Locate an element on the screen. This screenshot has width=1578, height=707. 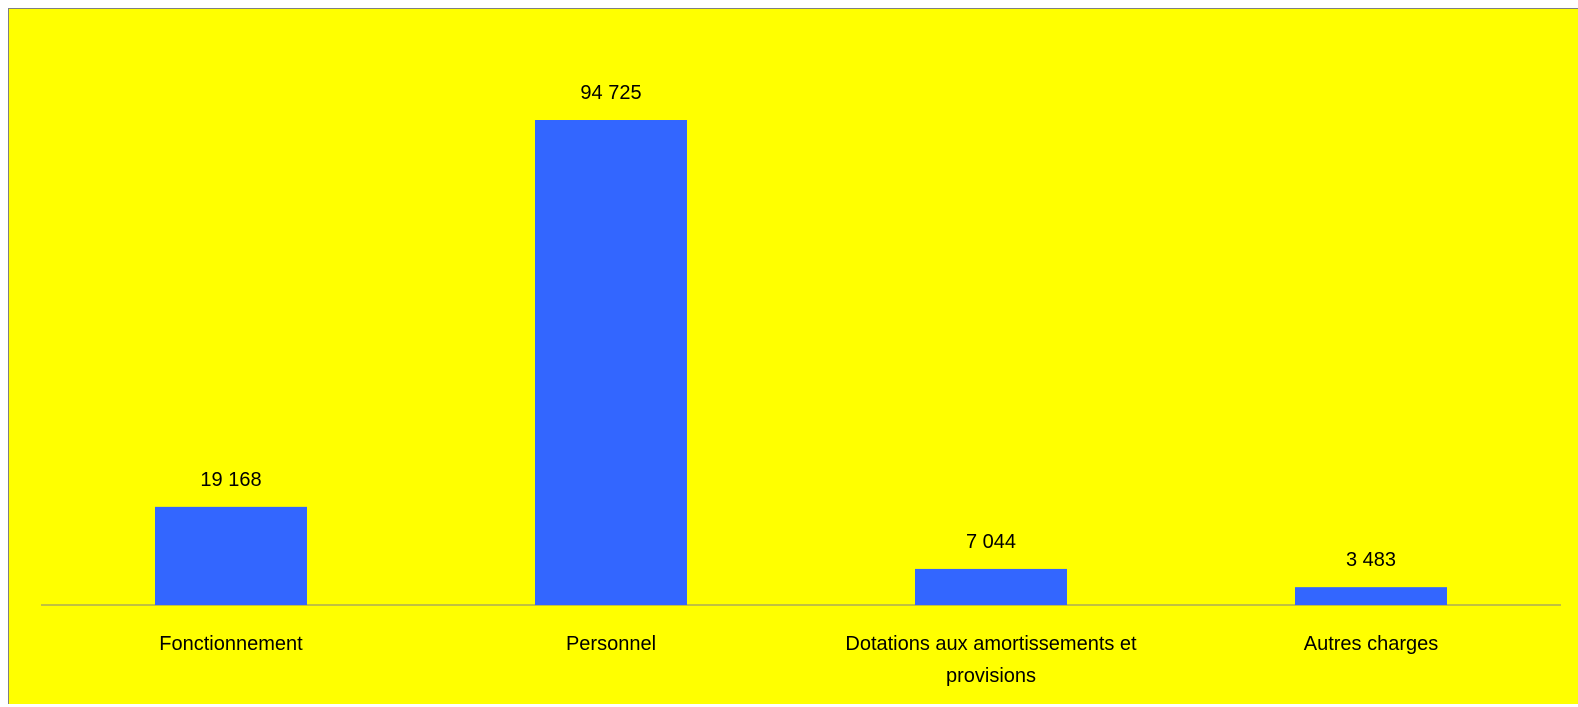
category-label-3: Autres charges is located at coordinates (1371, 644).